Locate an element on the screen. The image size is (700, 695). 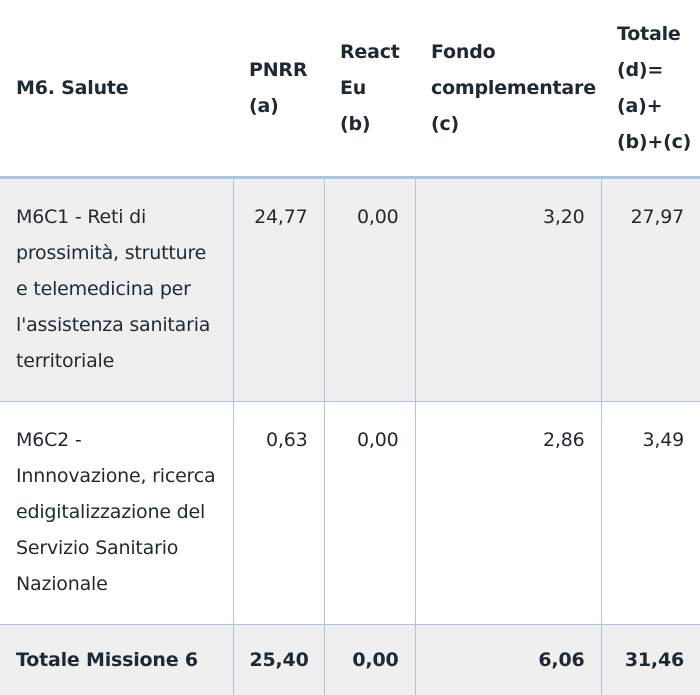
total-label: Totale Missione 6 is located at coordinates (116, 660).